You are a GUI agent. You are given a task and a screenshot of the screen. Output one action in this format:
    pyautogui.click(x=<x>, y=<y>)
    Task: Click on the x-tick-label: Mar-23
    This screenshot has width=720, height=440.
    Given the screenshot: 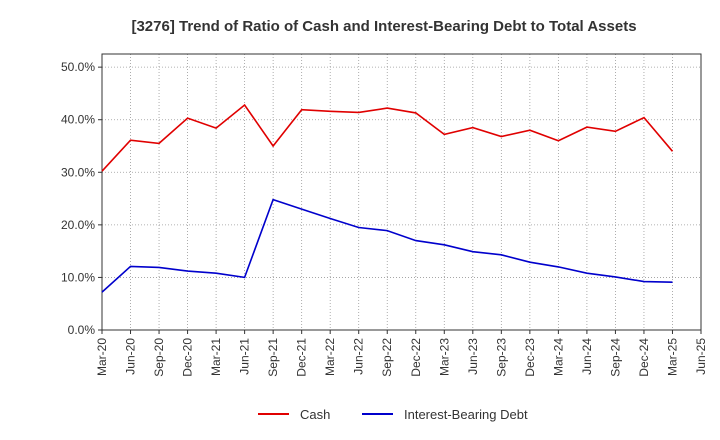 What is the action you would take?
    pyautogui.click(x=444, y=357)
    